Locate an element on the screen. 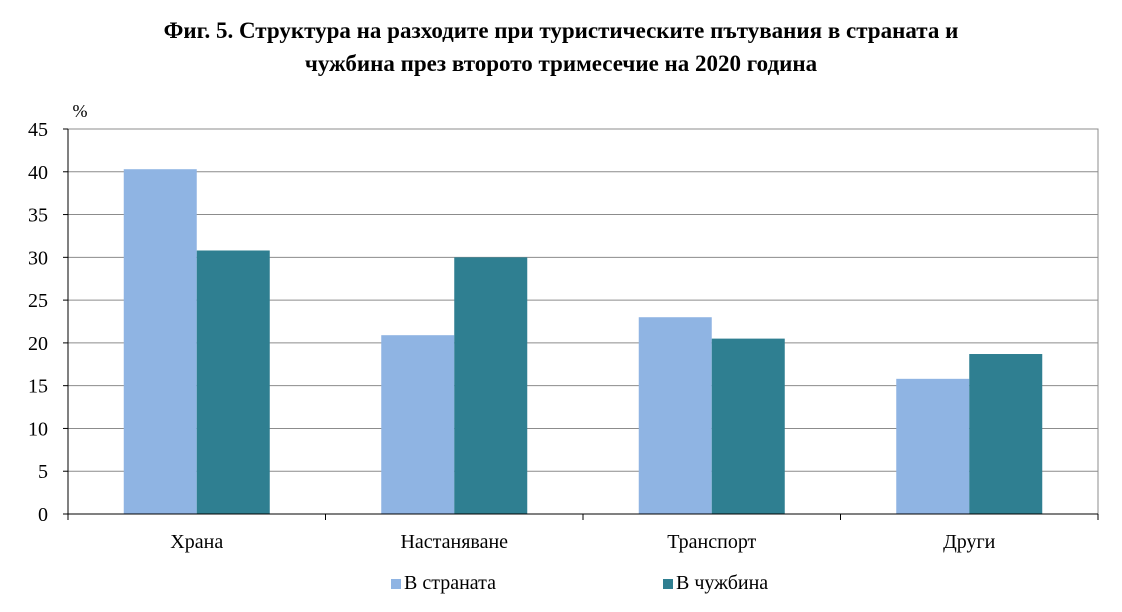  y-tick-label: 35 is located at coordinates (38, 216).